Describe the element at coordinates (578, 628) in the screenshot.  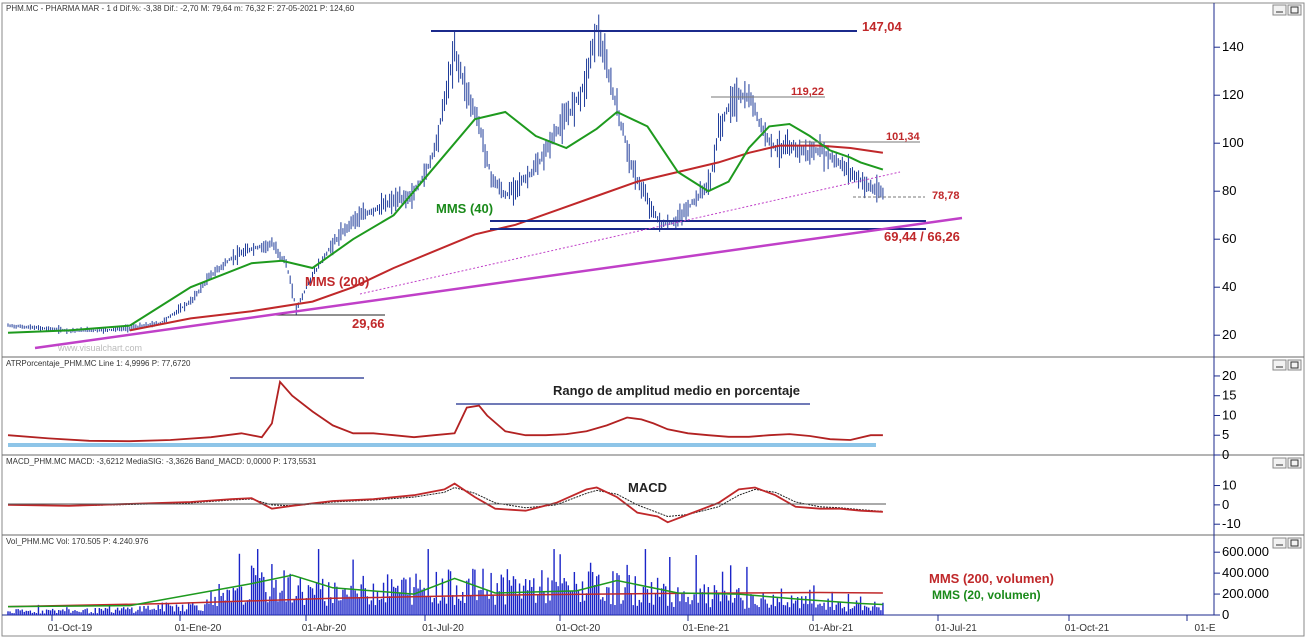
I see `x-tick-label: 01-Oct-20` at that location.